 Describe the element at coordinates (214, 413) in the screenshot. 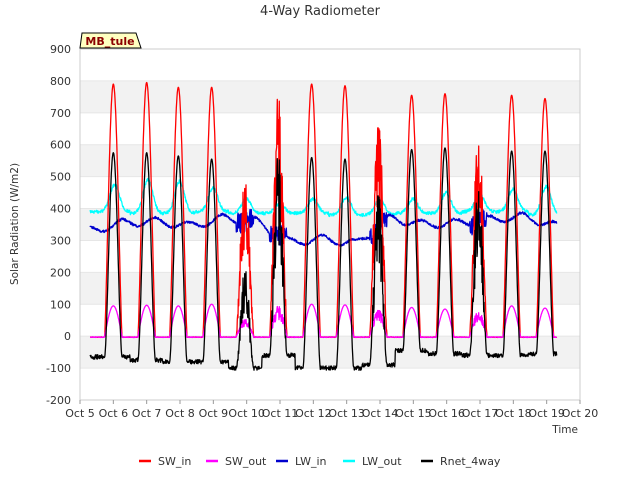

I see `x-tick-label: Oct 9` at that location.